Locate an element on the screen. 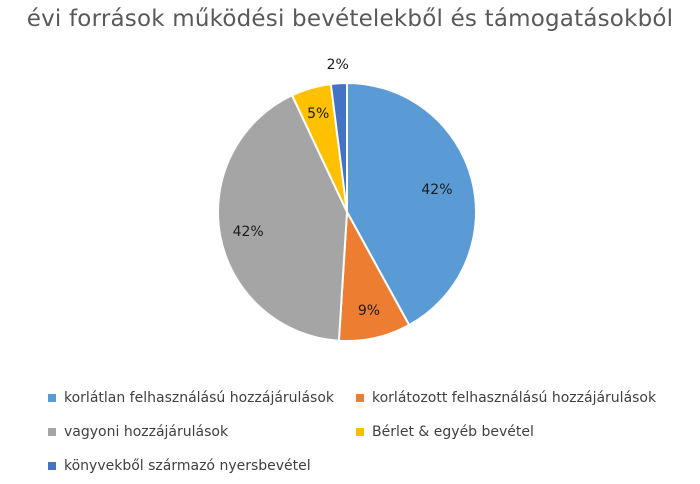 This screenshot has width=700, height=484. legend-label: Bérlet & egyéb bevétel is located at coordinates (453, 432).